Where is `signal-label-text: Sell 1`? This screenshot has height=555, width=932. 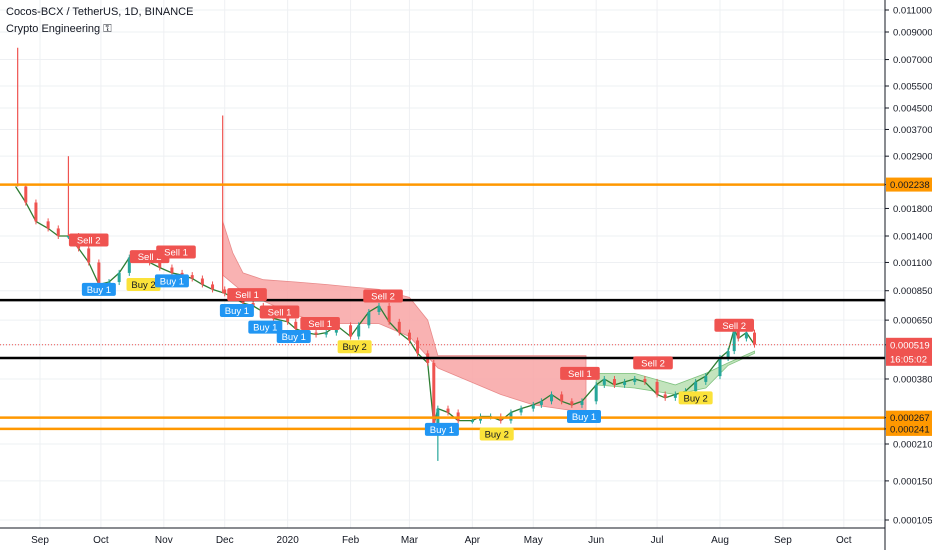
signal-label-text: Sell 1 is located at coordinates (320, 324).